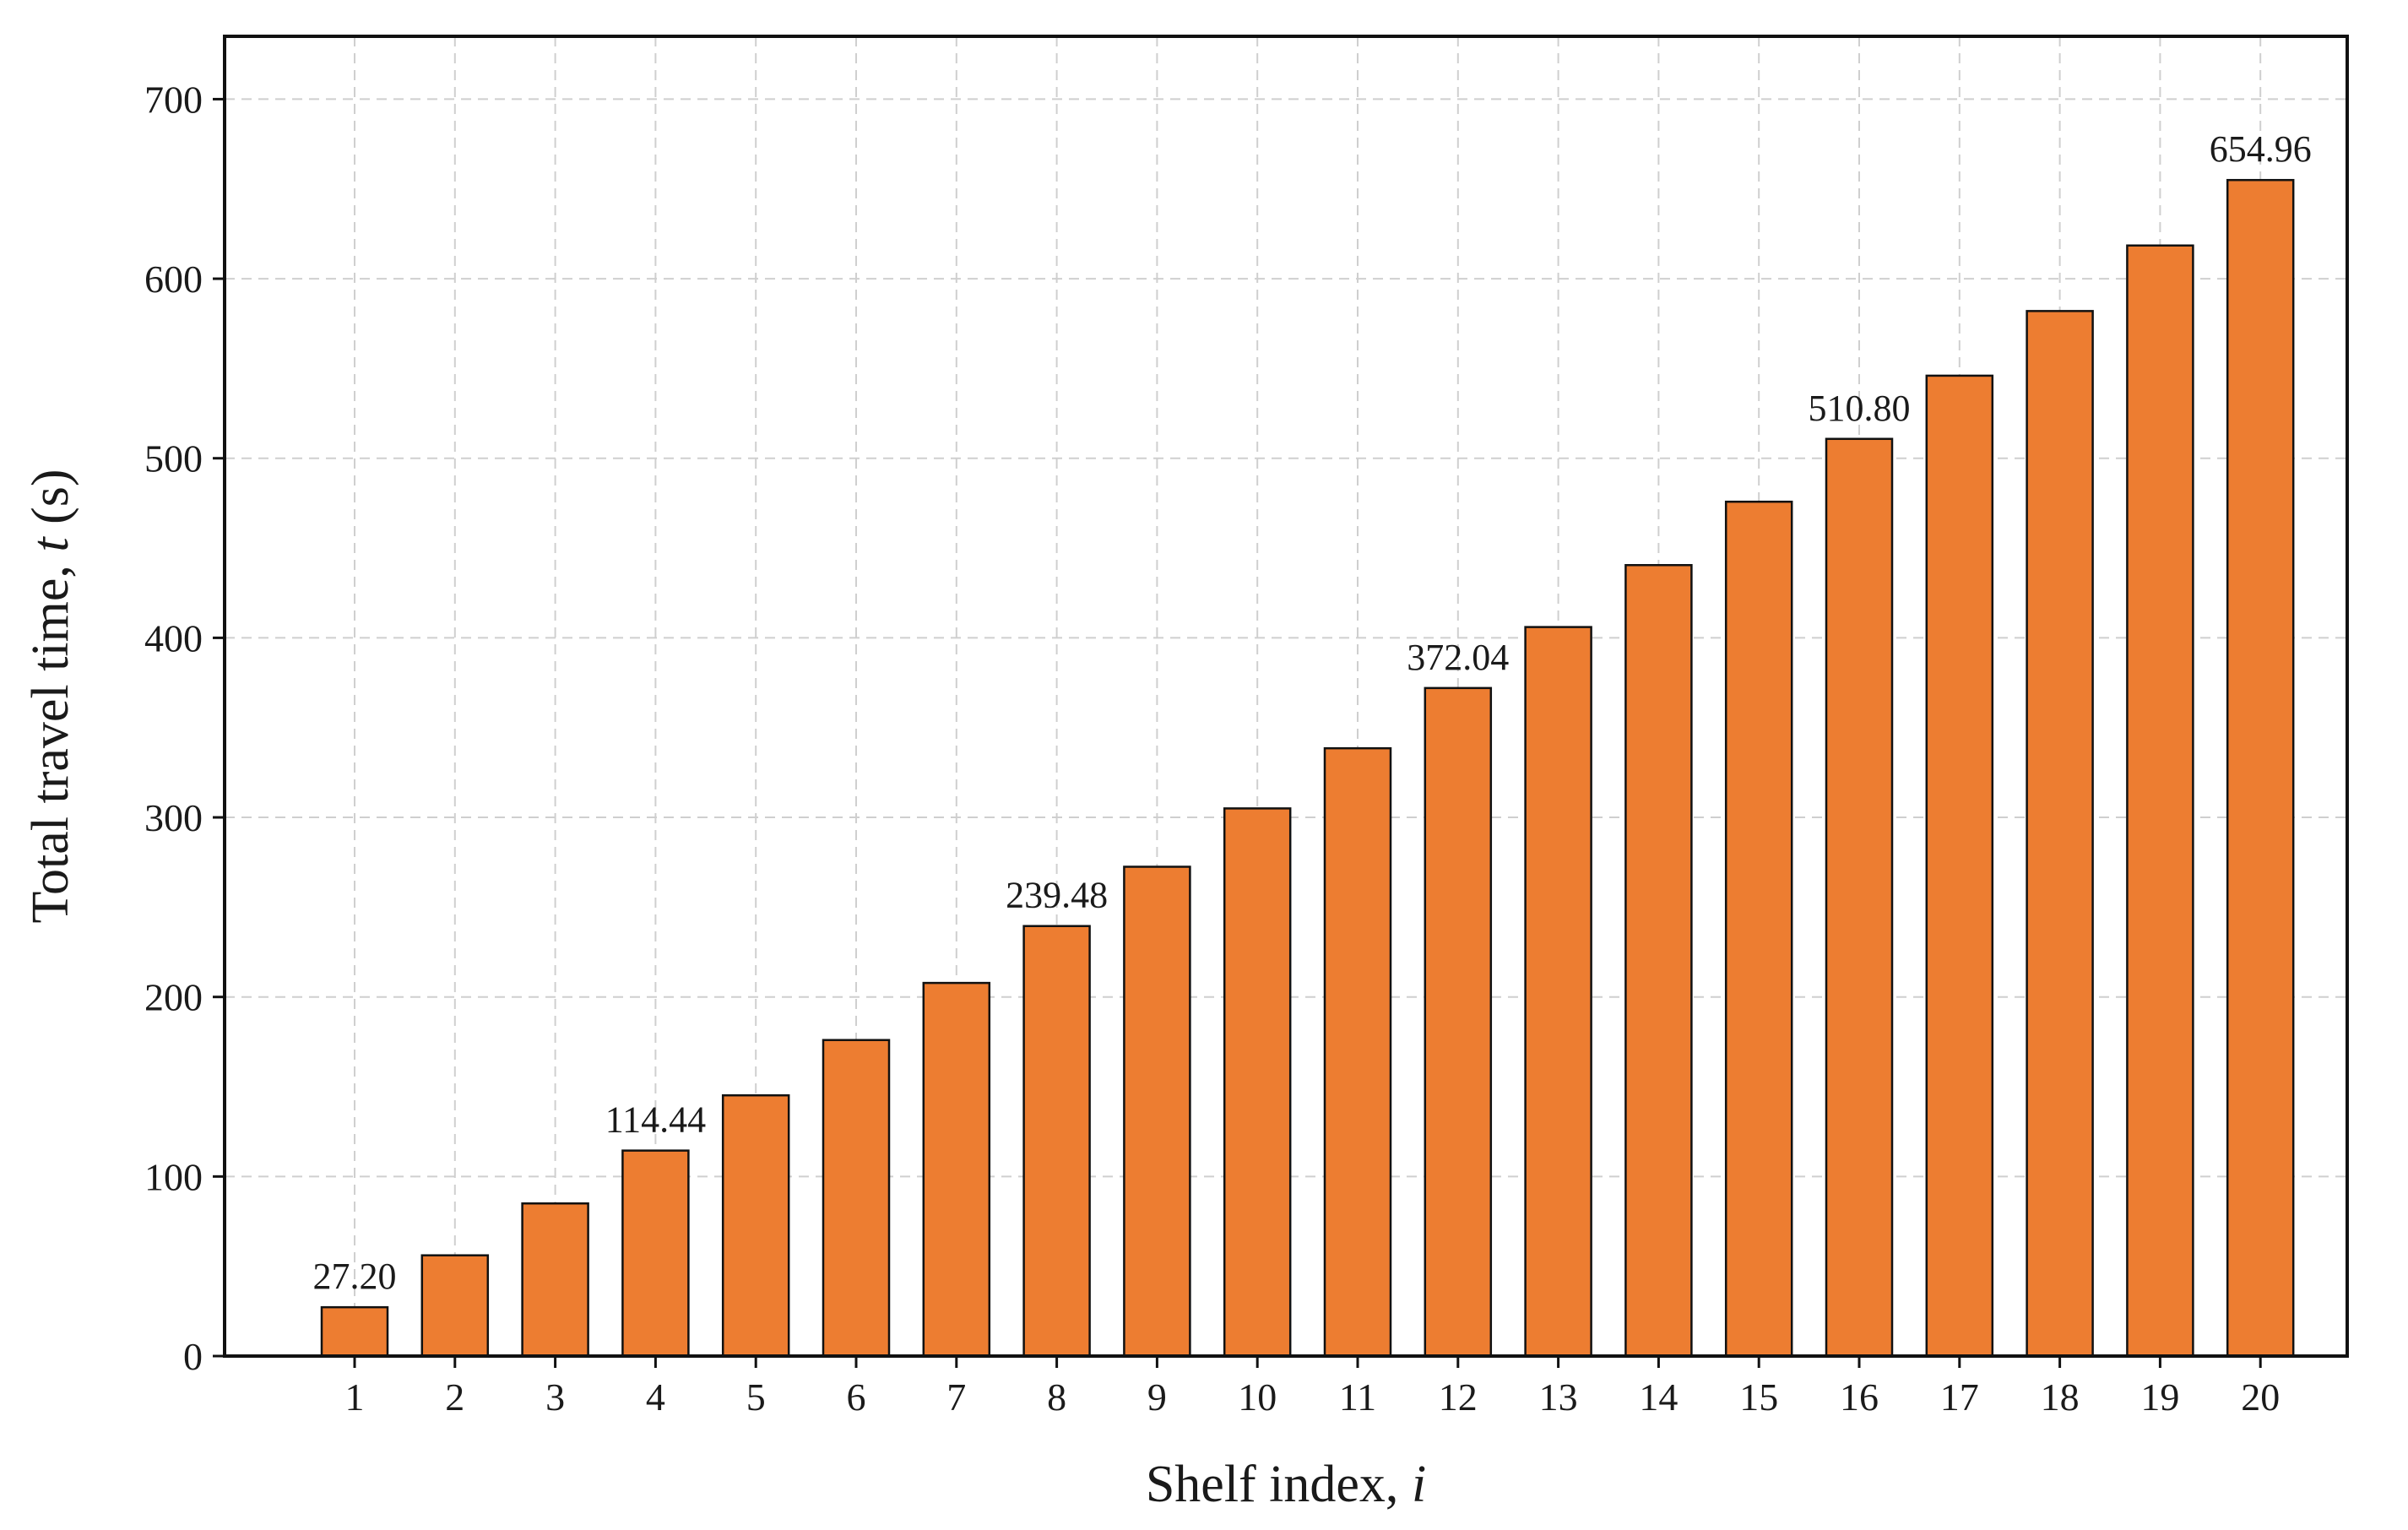 This screenshot has width=2408, height=1530. Describe the element at coordinates (1419, 1484) in the screenshot. I see `x-axis-title-variable: i` at that location.